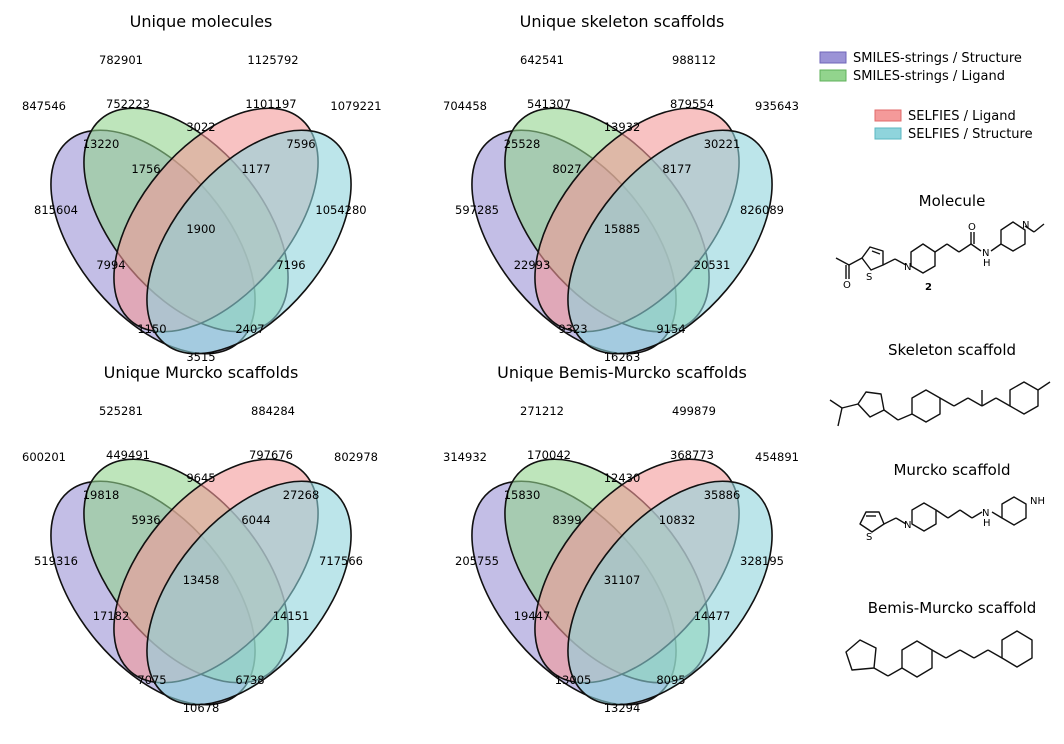  Describe the element at coordinates (987, 523) in the screenshot. I see `murcko-atom-h1: H` at that location.